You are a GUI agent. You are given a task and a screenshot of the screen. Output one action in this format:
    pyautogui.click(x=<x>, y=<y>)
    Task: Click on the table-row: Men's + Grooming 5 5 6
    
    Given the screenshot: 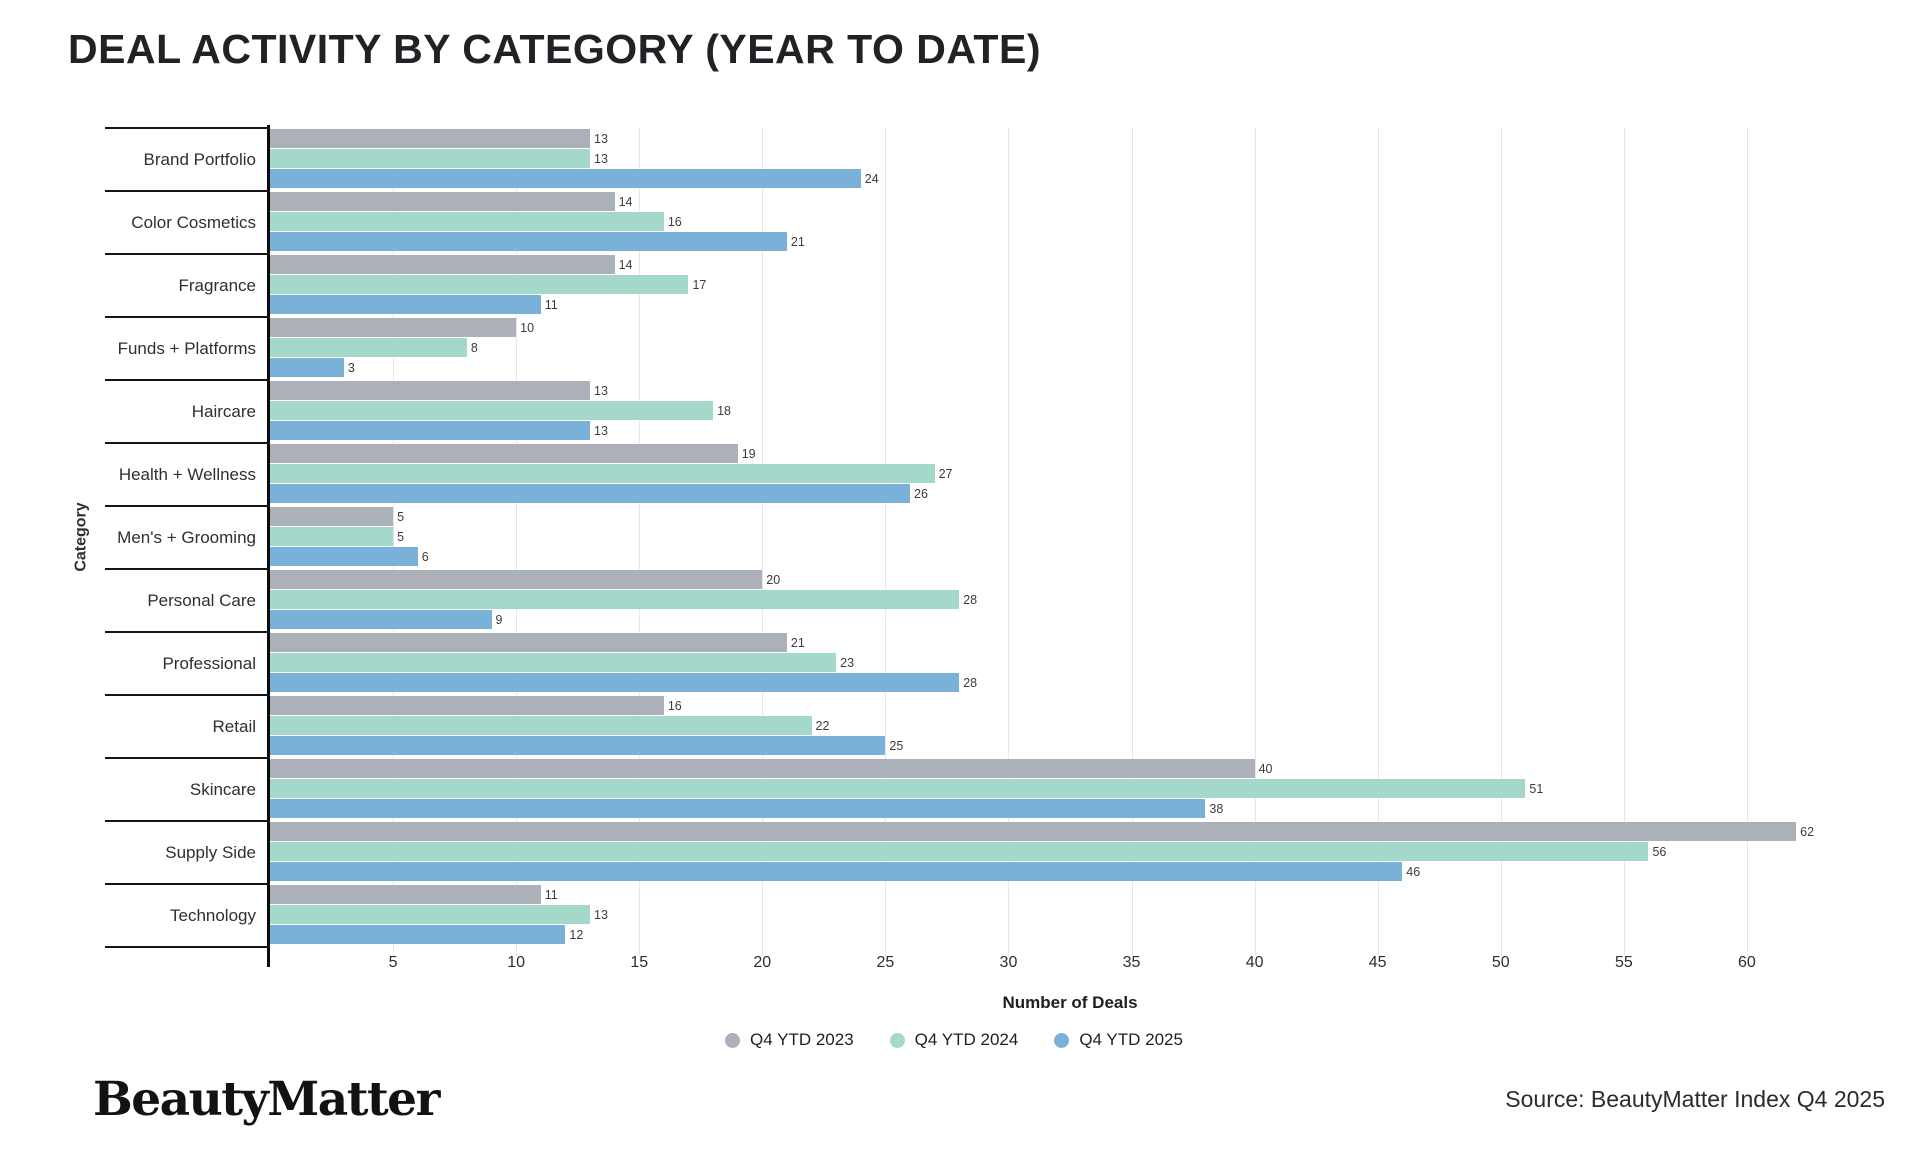 What is the action you would take?
    pyautogui.click(x=987, y=536)
    